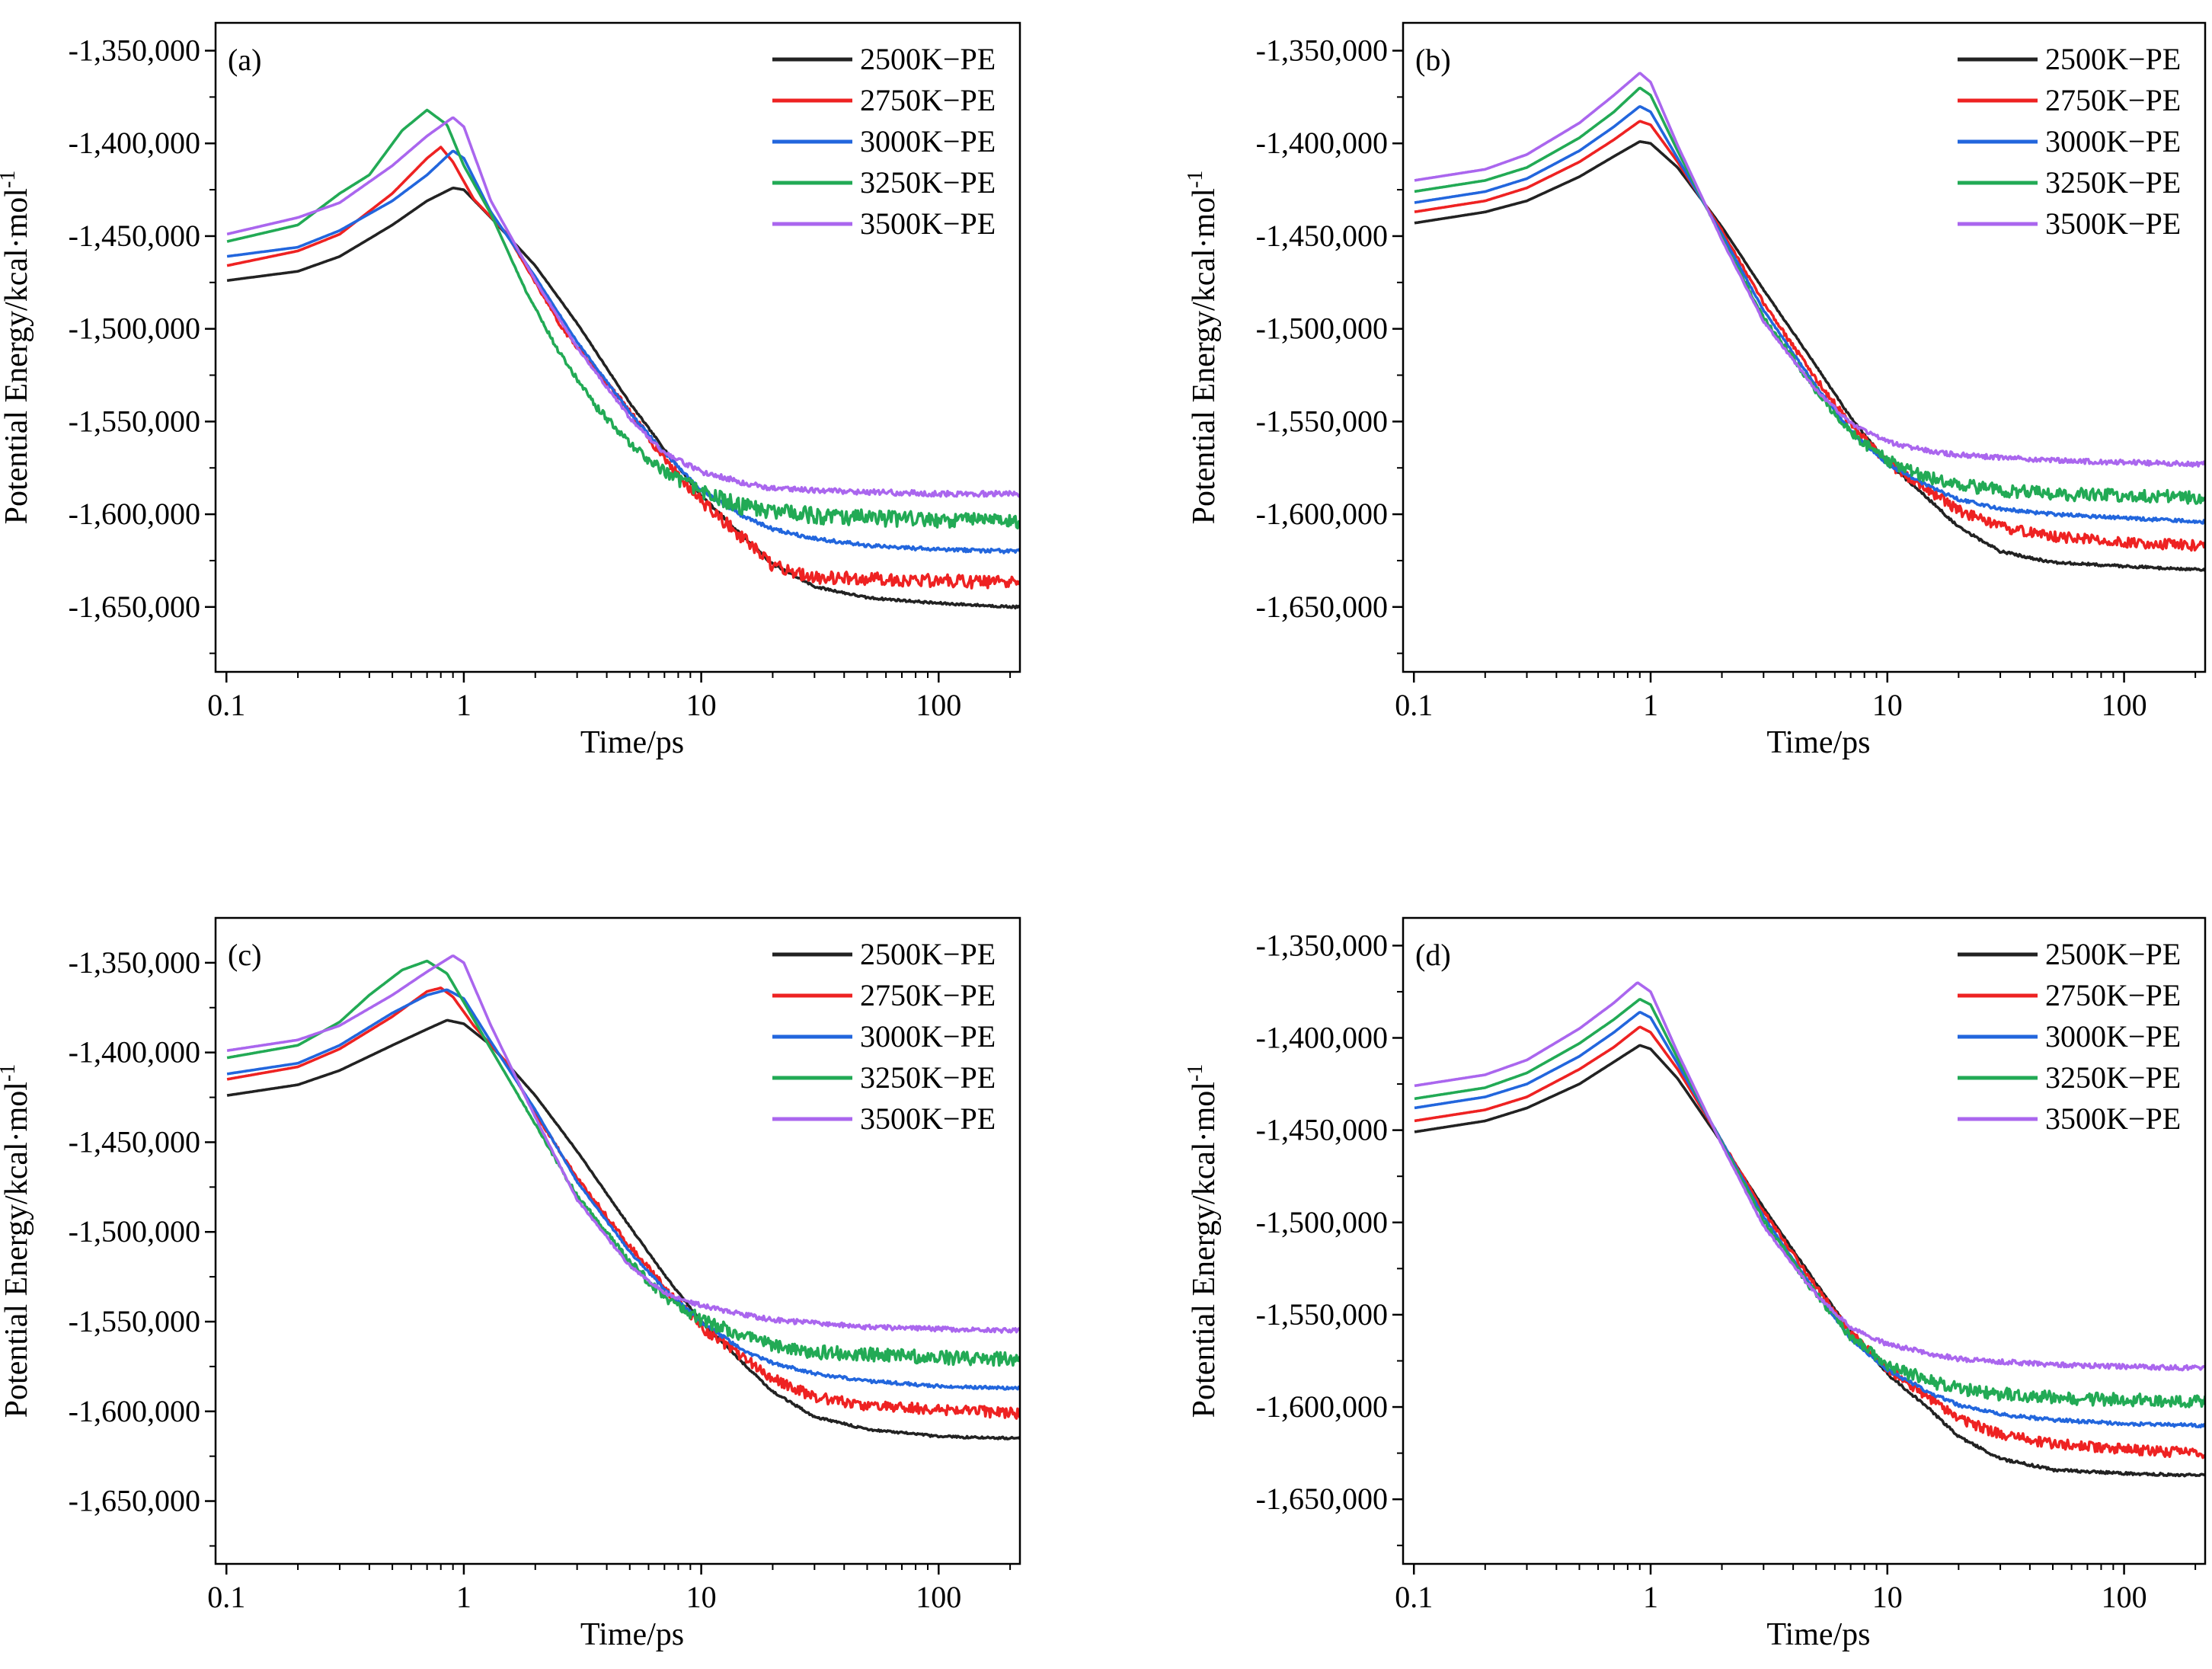  Describe the element at coordinates (244, 955) in the screenshot. I see `panel-label: (c)` at that location.